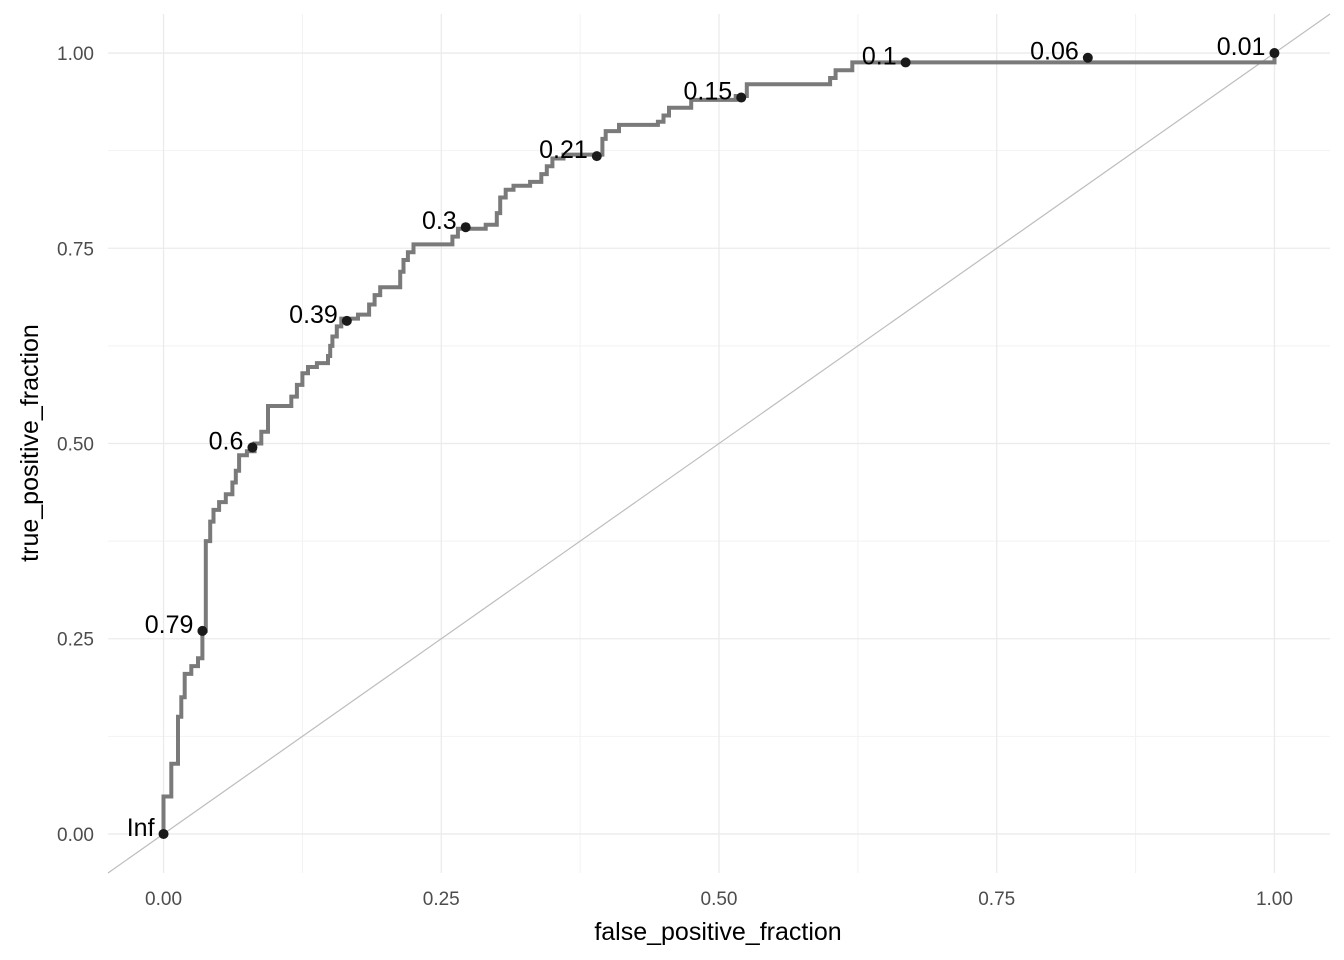 Image resolution: width=1344 pixels, height=960 pixels. What do you see at coordinates (708, 92) in the screenshot?
I see `threshold-label: 0.15` at bounding box center [708, 92].